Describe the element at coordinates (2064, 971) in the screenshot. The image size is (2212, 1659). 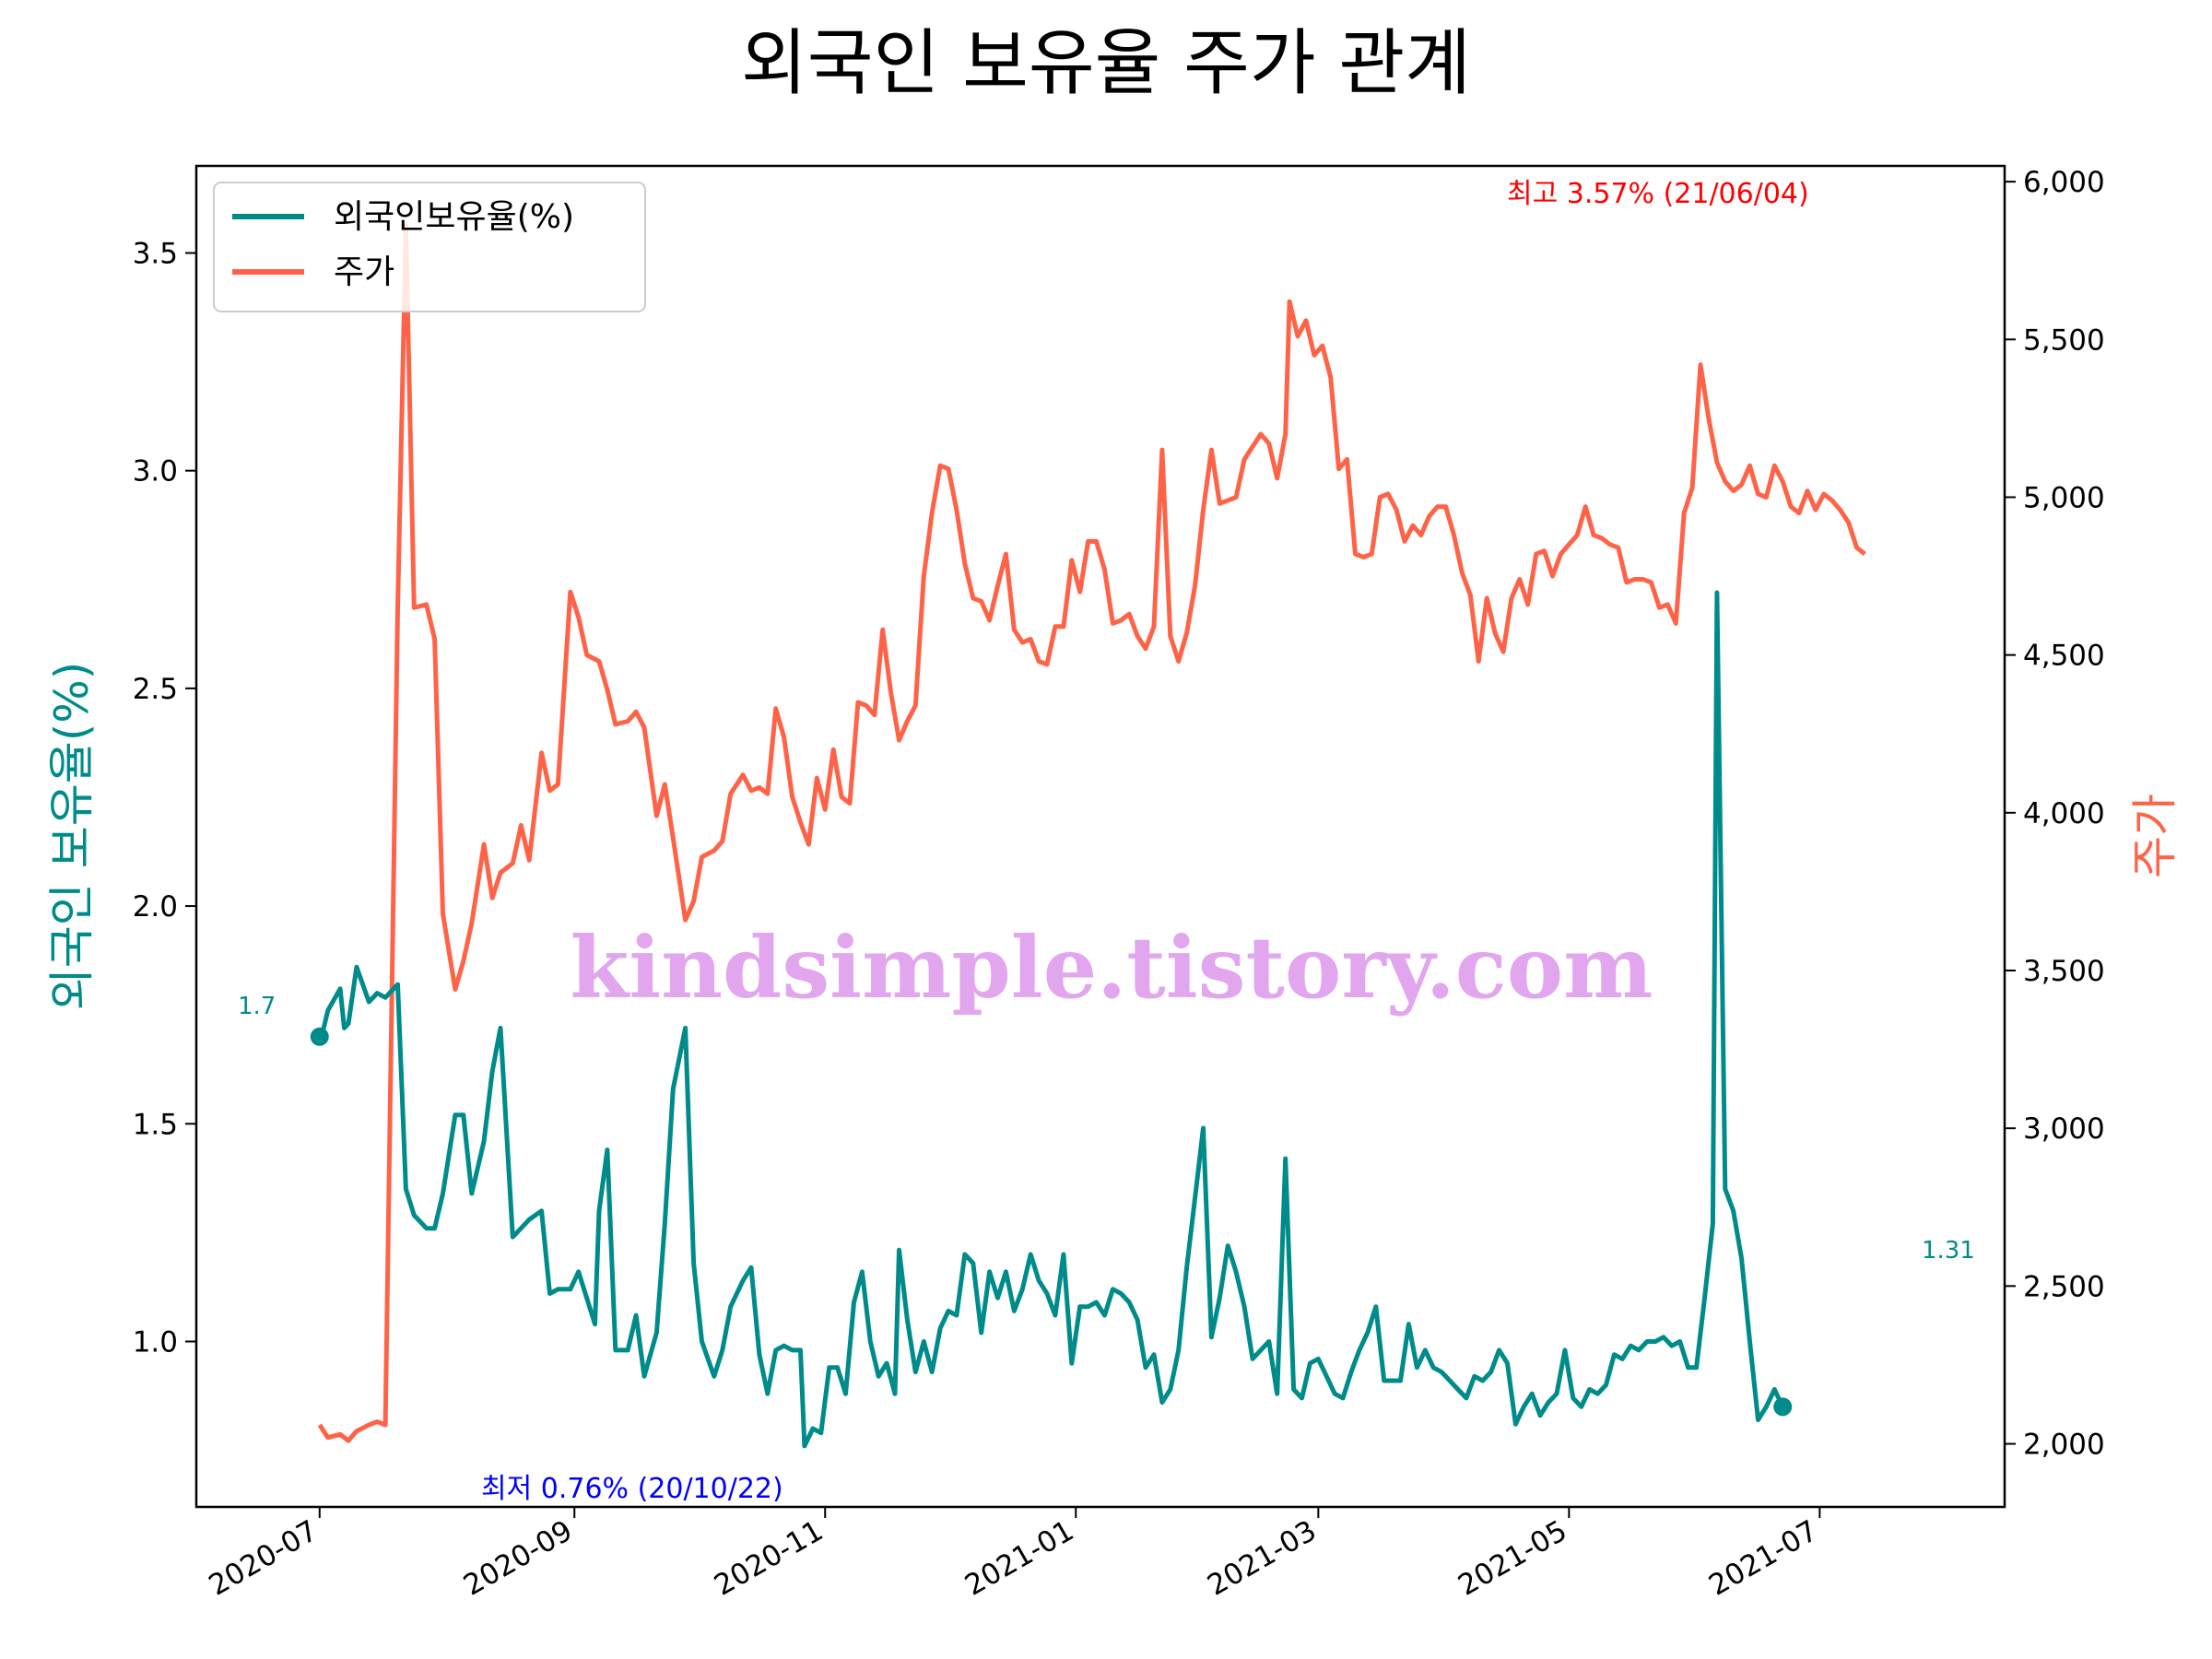
I see `y-right-tick-label: 3,500` at that location.